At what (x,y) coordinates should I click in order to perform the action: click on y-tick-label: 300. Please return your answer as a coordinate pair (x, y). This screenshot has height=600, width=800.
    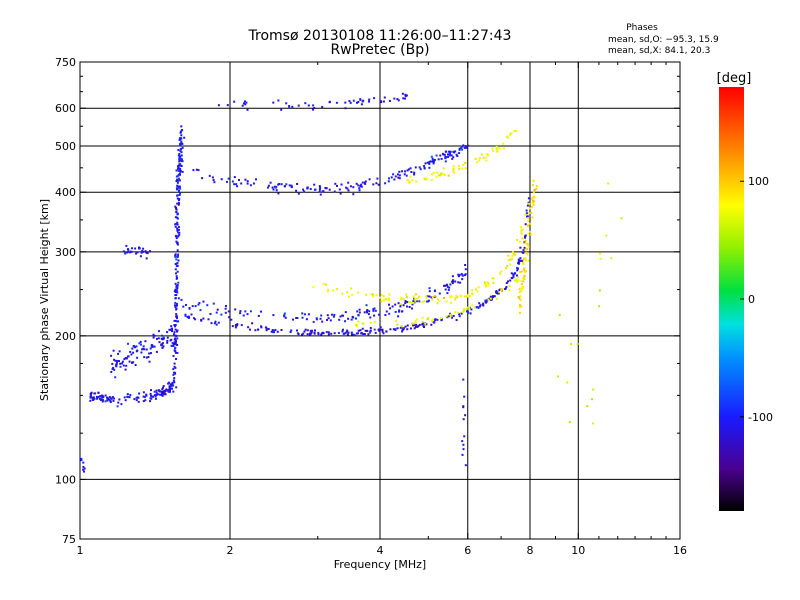
    Looking at the image, I should click on (65, 252).